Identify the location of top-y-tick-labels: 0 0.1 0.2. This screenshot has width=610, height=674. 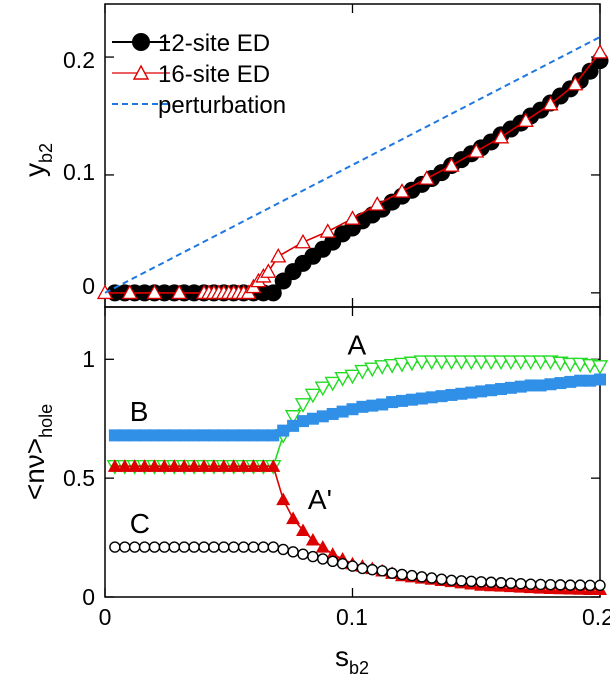
(79, 173).